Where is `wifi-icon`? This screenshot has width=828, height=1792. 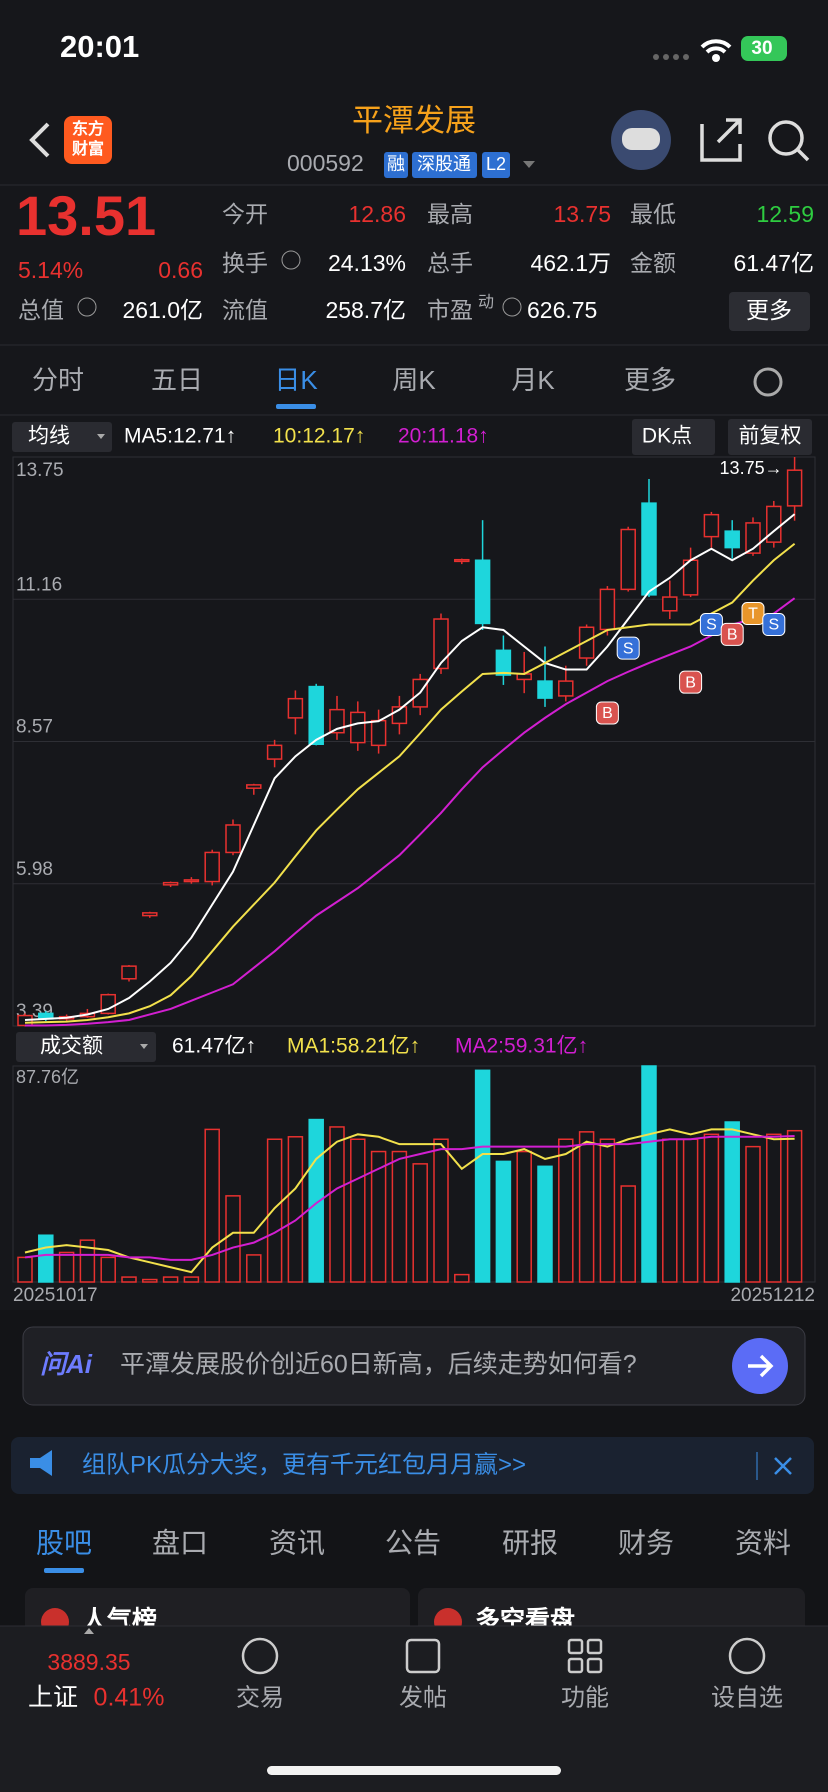
wifi-icon is located at coordinates (716, 46).